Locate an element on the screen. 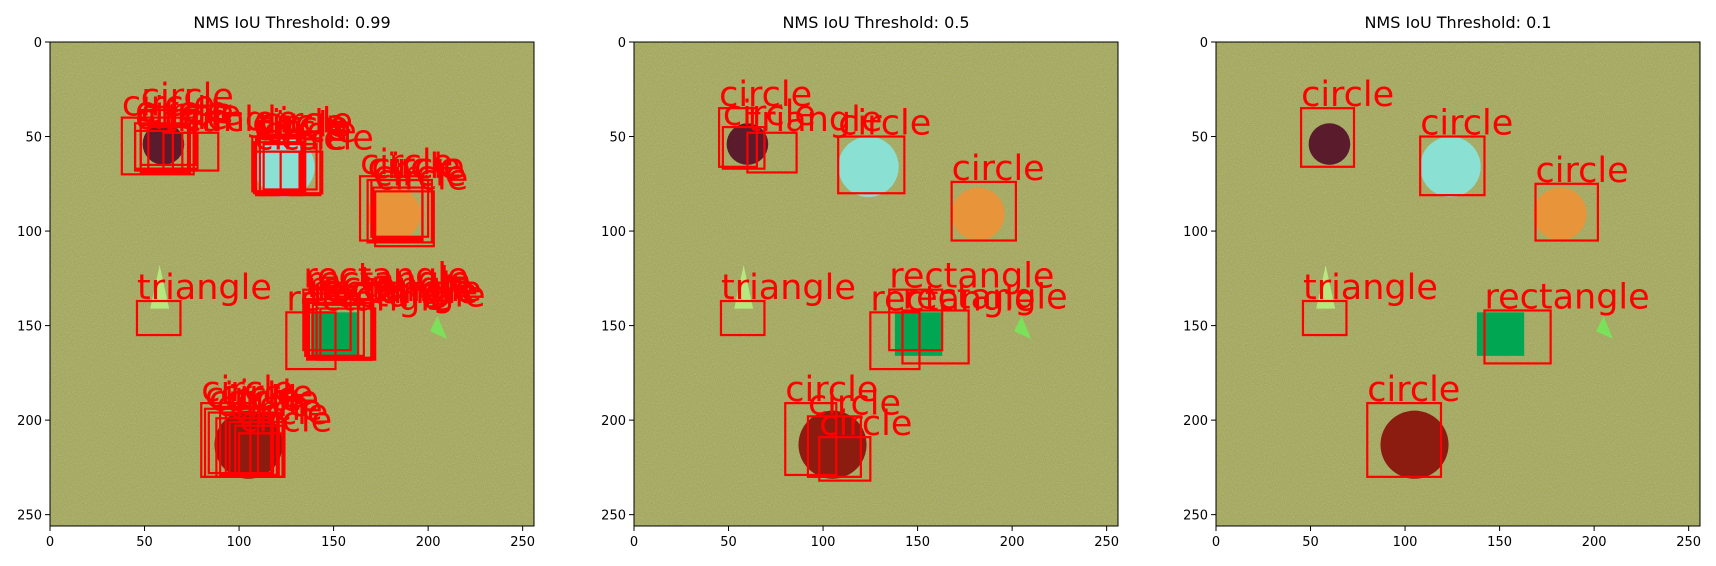 The width and height of the screenshot is (1716, 566). panel-title: NMS IoU Threshold: 0.1 is located at coordinates (1457, 22).